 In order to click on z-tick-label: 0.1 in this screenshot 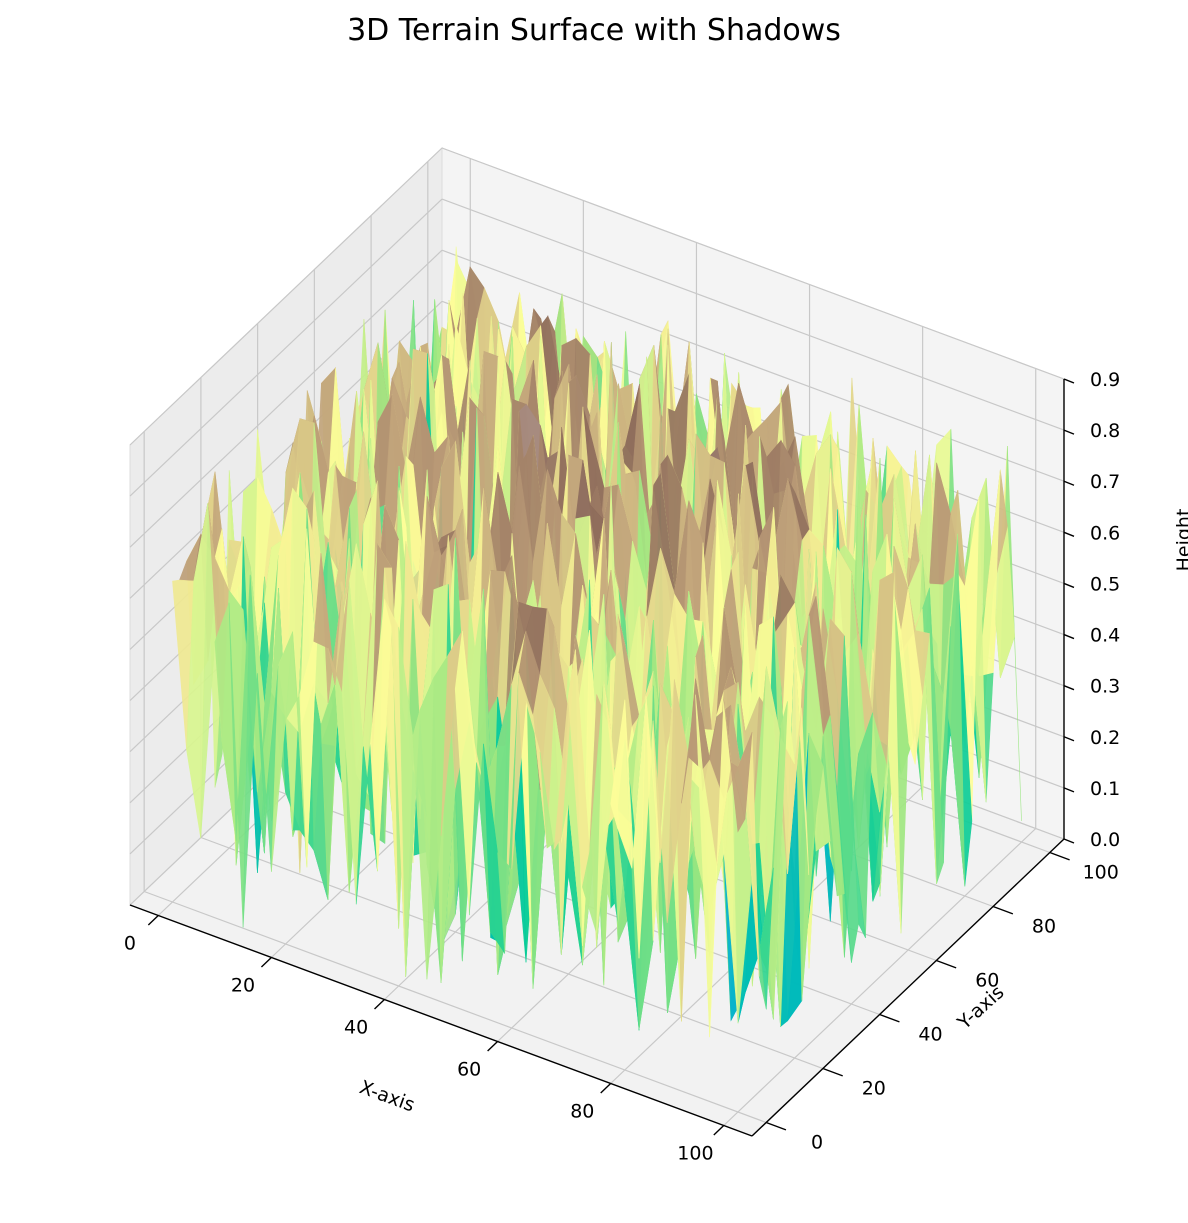, I will do `click(1105, 789)`.